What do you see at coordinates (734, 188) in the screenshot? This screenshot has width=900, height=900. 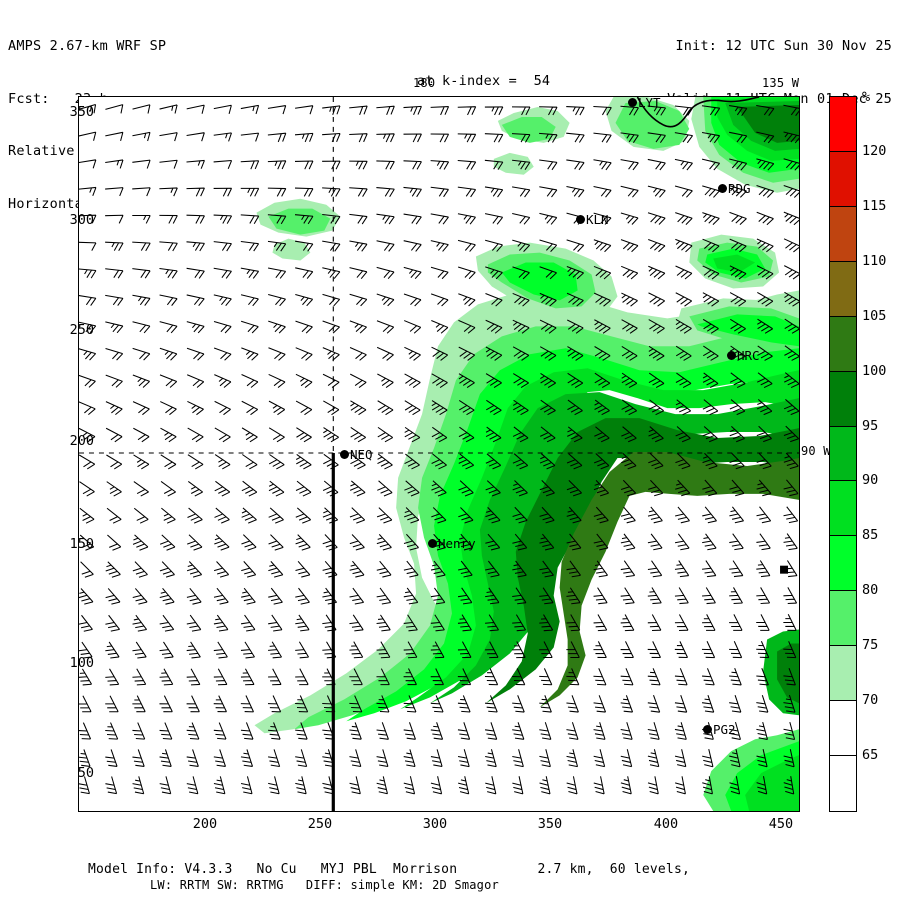 I see `station-marker: RDG` at bounding box center [734, 188].